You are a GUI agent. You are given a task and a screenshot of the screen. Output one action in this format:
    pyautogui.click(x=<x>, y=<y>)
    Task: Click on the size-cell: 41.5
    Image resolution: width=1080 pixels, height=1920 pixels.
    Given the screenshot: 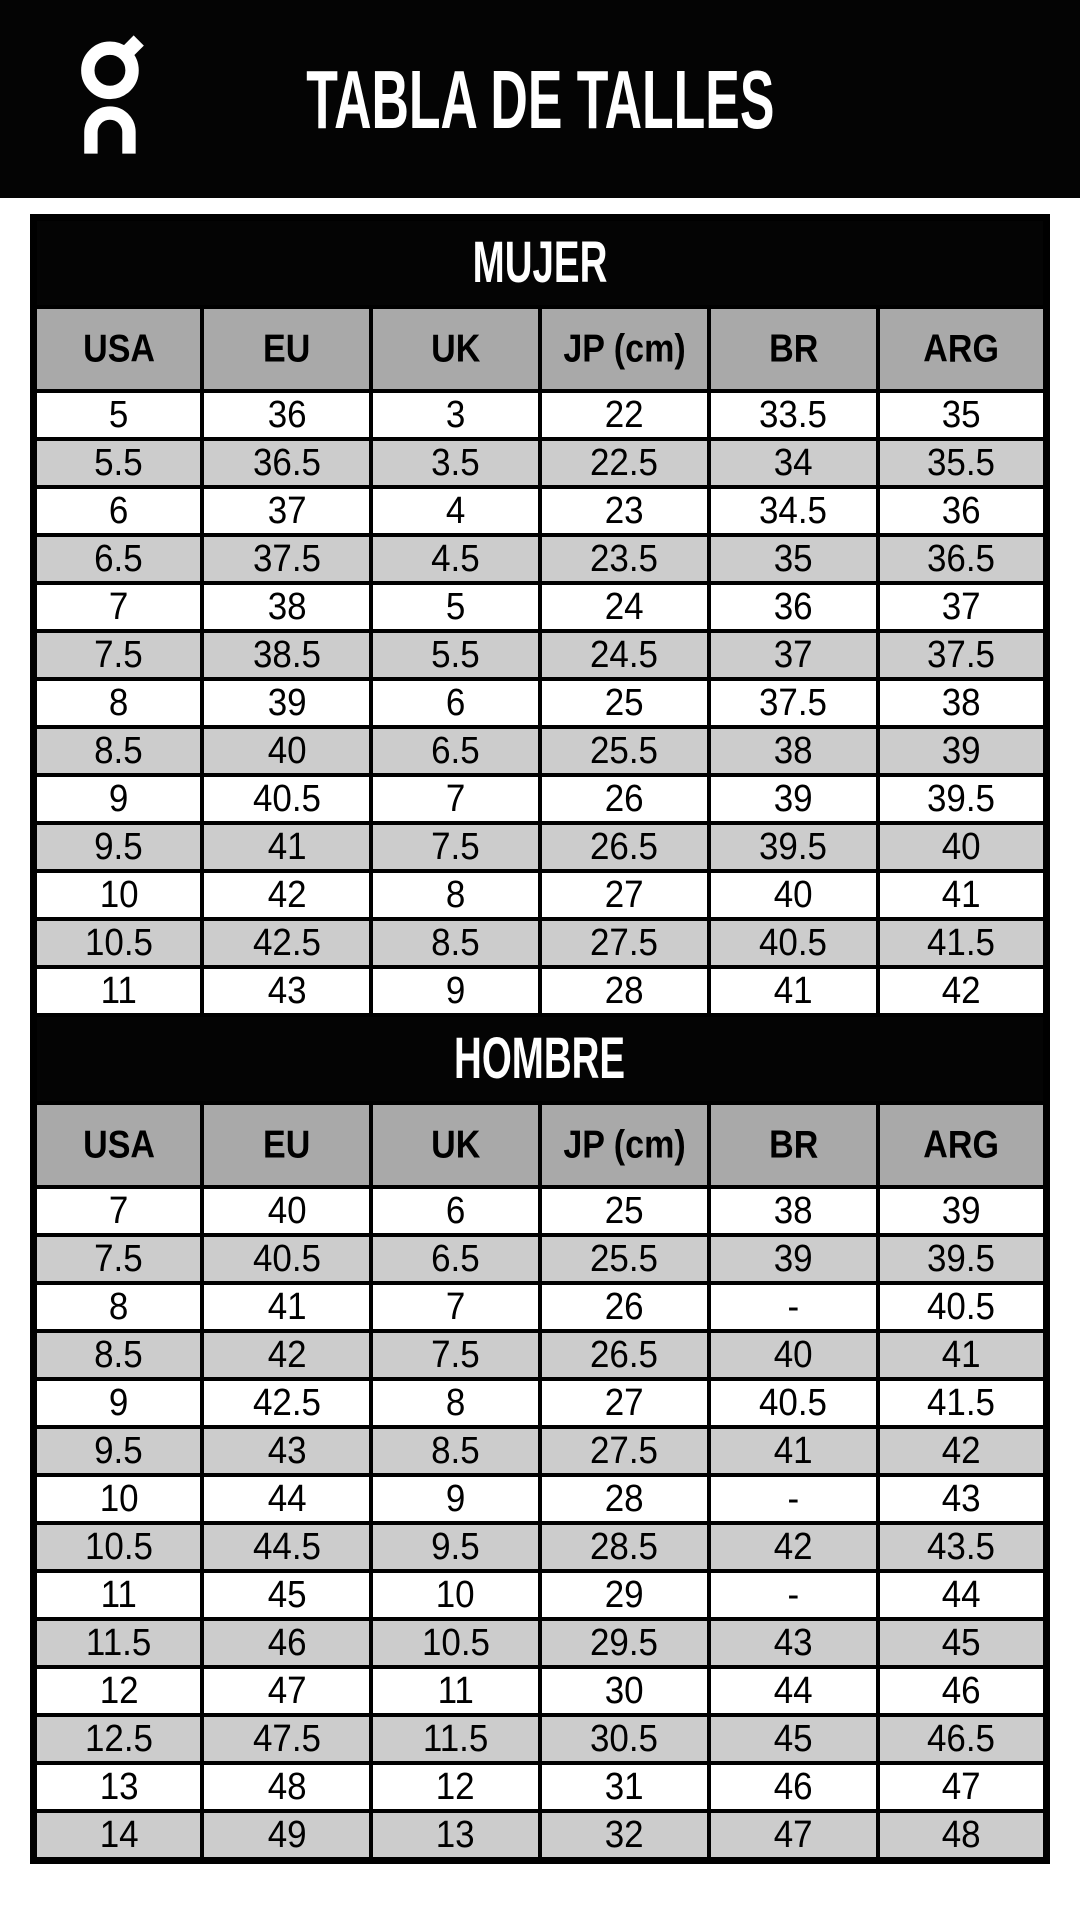 What is the action you would take?
    pyautogui.click(x=962, y=1403)
    